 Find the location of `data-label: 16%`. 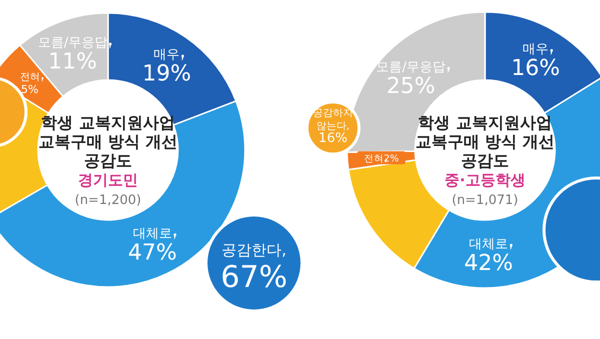

data-label: 16% is located at coordinates (535, 69).